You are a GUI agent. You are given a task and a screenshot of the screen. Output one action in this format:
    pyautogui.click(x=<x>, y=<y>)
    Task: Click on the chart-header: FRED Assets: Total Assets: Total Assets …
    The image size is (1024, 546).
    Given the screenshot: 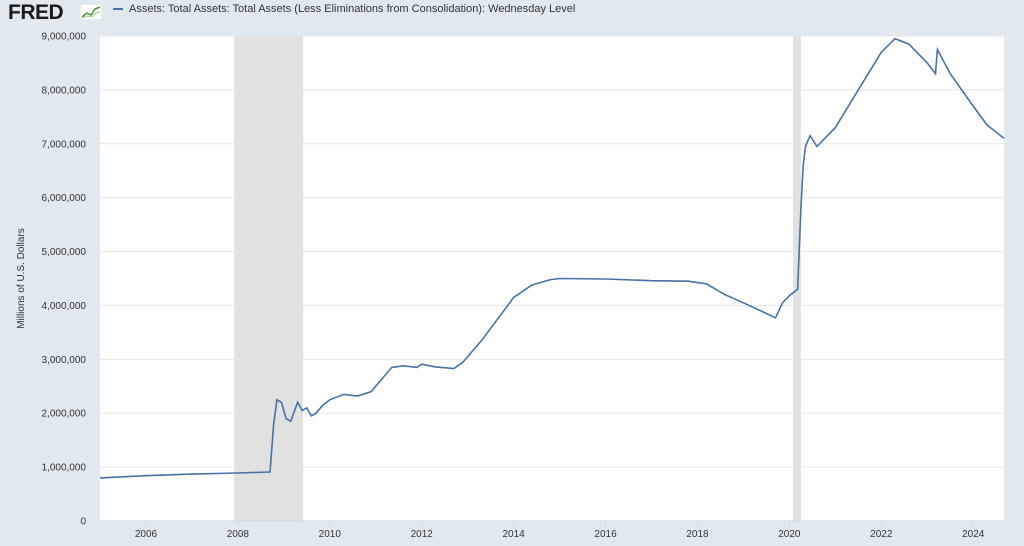 What is the action you would take?
    pyautogui.click(x=512, y=13)
    